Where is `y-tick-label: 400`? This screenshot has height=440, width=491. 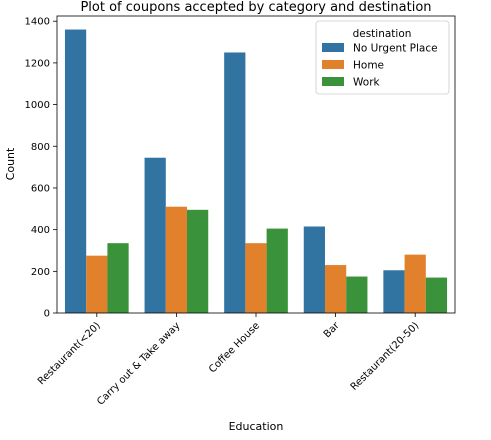 y-tick-label: 400 is located at coordinates (40, 230).